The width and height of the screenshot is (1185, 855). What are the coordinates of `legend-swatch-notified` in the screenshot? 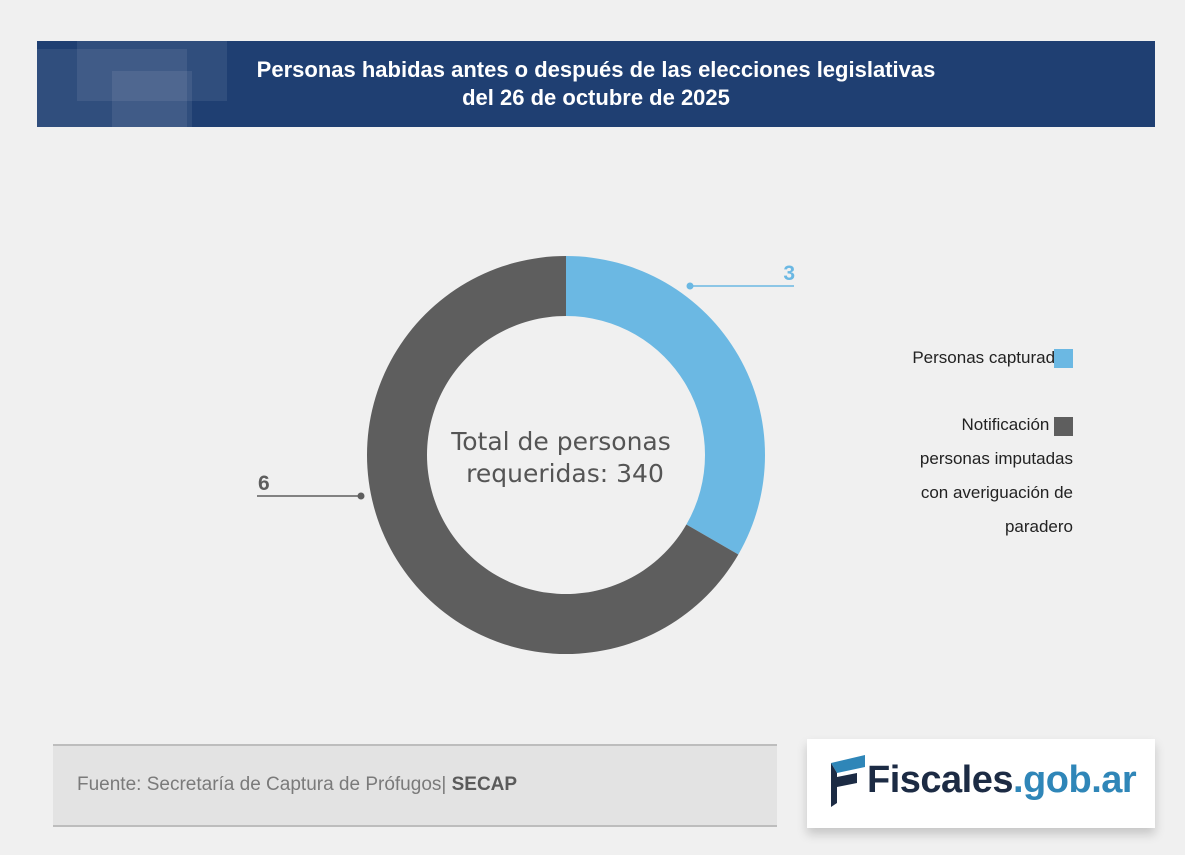 It's located at (1063, 426).